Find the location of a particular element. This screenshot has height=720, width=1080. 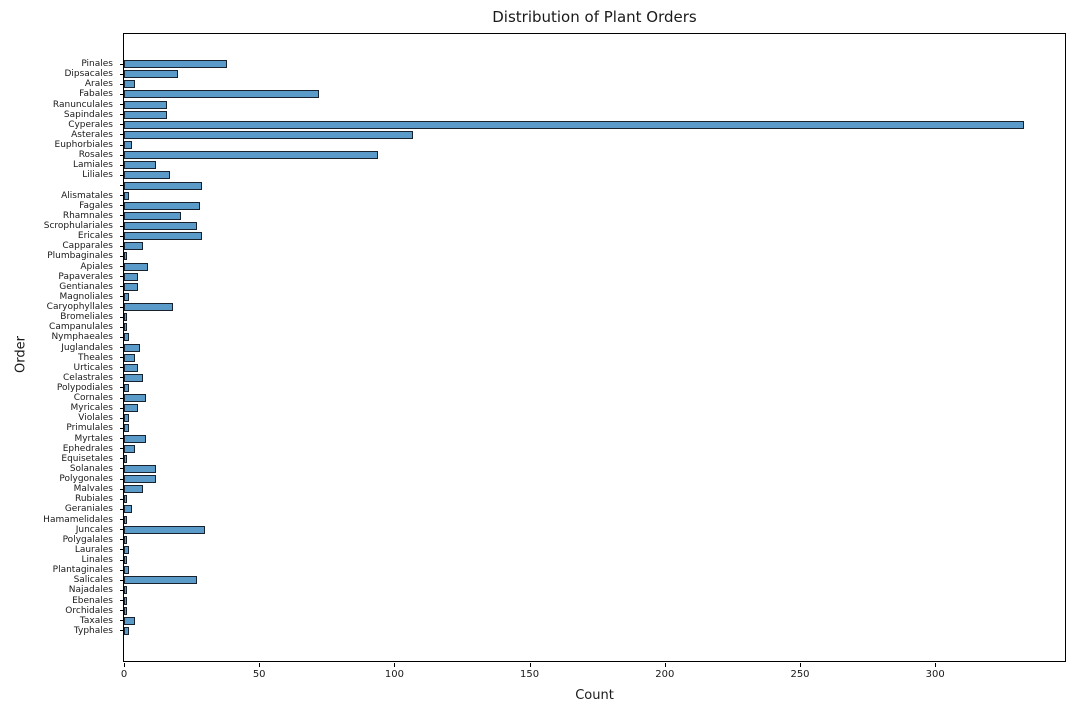

x-tick-label: 200 is located at coordinates (665, 674).